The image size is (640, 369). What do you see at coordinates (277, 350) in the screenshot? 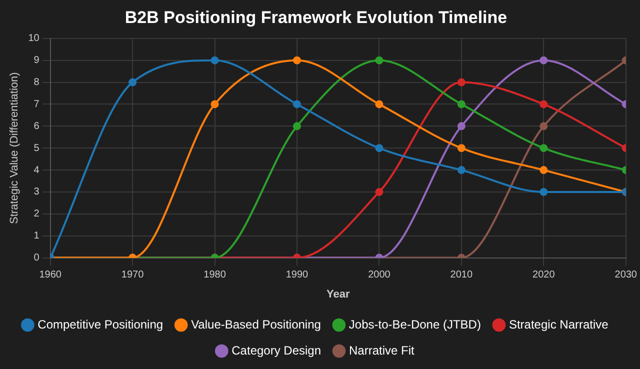
I see `legend-label: Category Design` at bounding box center [277, 350].